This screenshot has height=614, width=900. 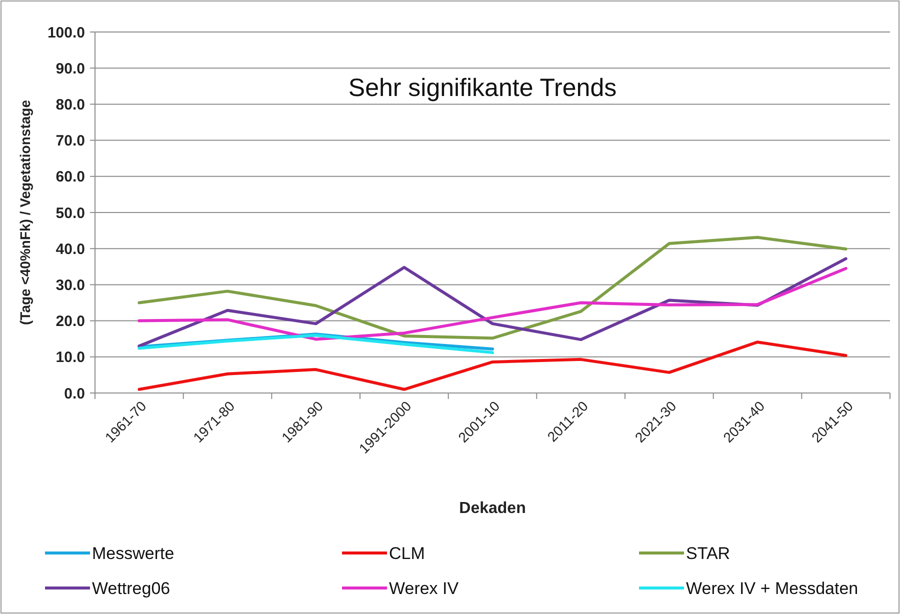 What do you see at coordinates (70, 69) in the screenshot?
I see `y-tick-label: 90.0` at bounding box center [70, 69].